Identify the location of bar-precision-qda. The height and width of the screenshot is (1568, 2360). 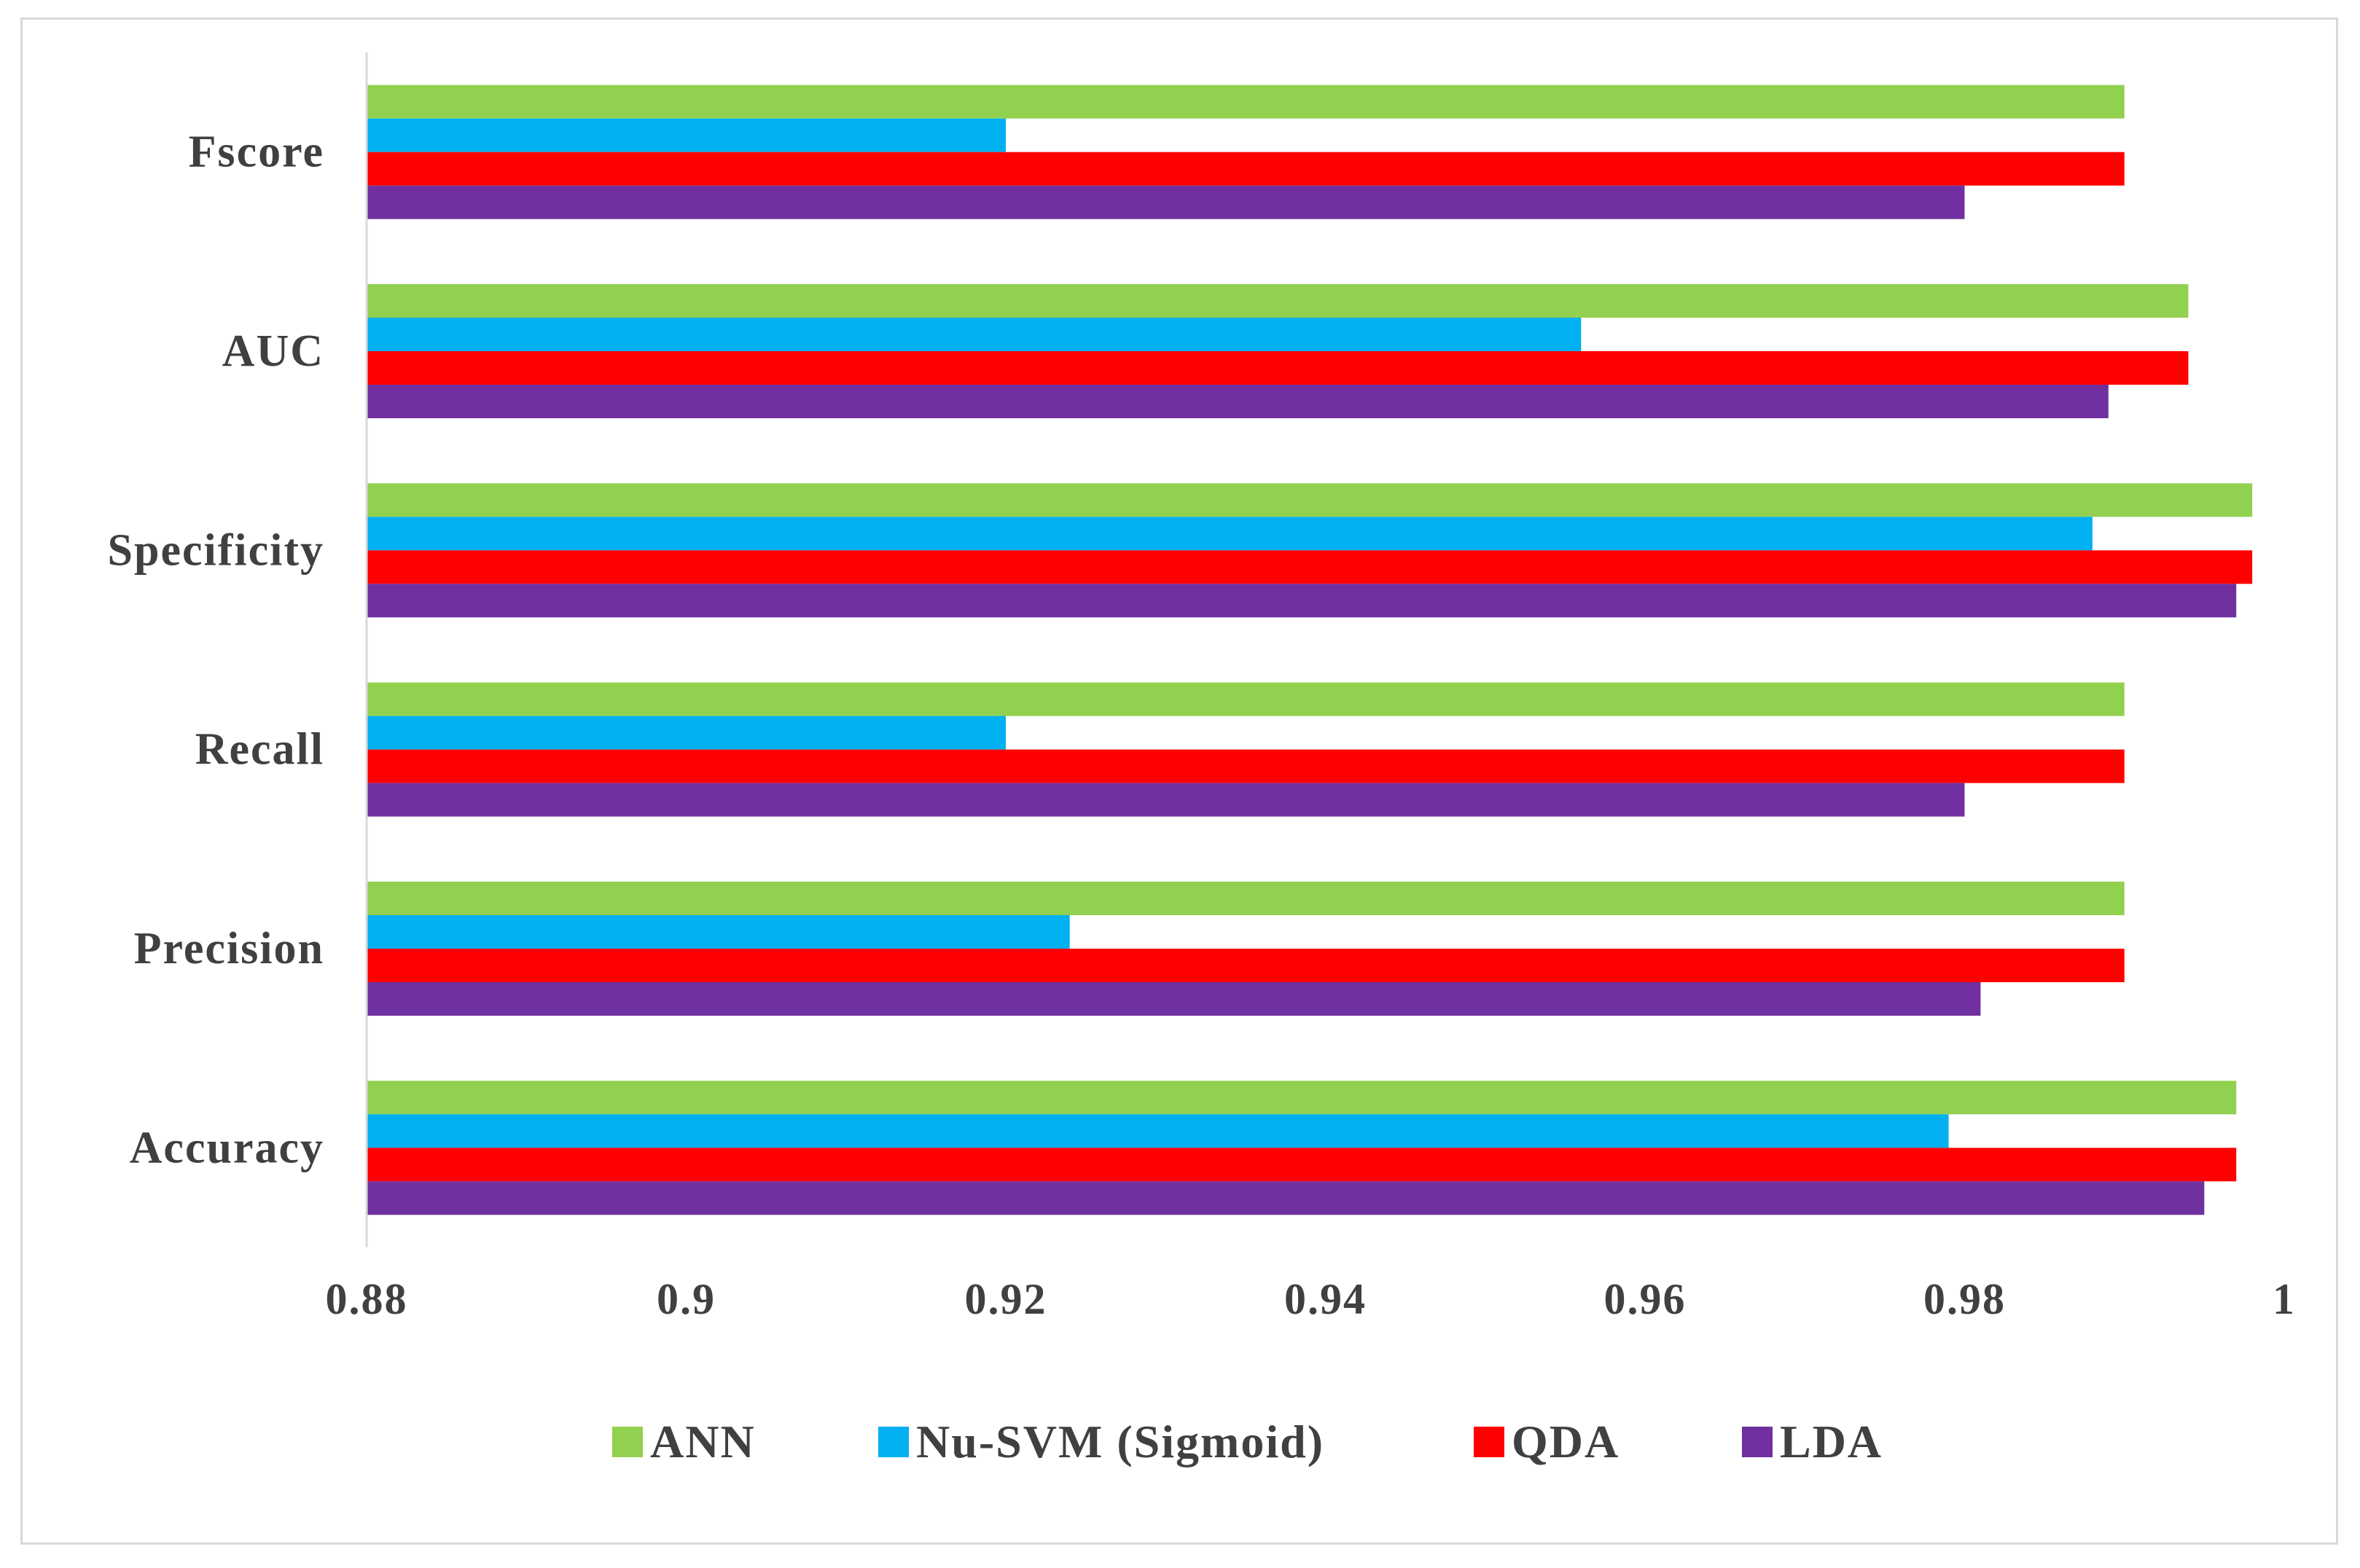
(1246, 965).